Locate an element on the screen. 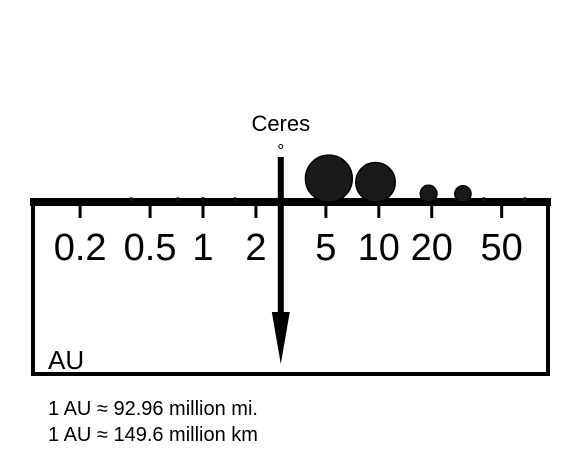  tick-group: 0.2 0.5 1 2 5 10 20 50 is located at coordinates (288, 237).